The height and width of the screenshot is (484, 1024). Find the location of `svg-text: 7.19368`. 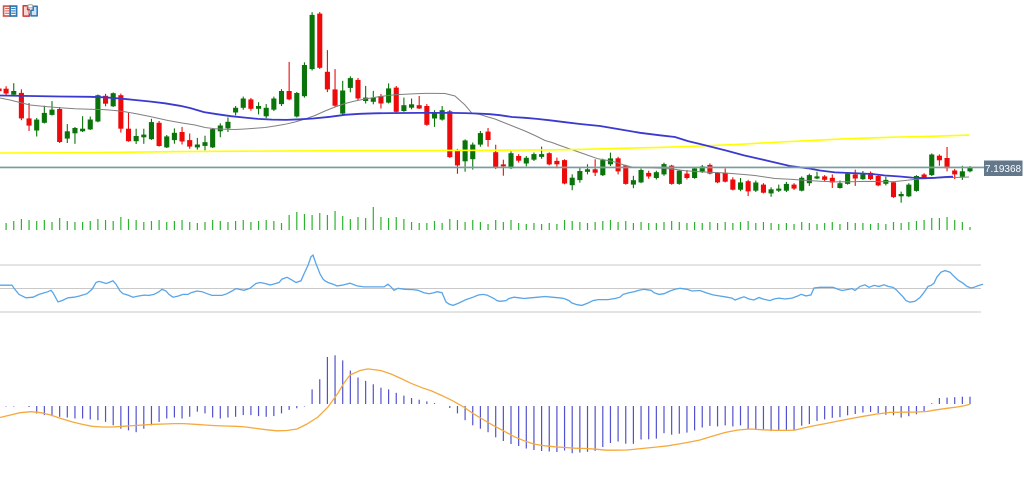

svg-text: 7.19368 is located at coordinates (1003, 169).